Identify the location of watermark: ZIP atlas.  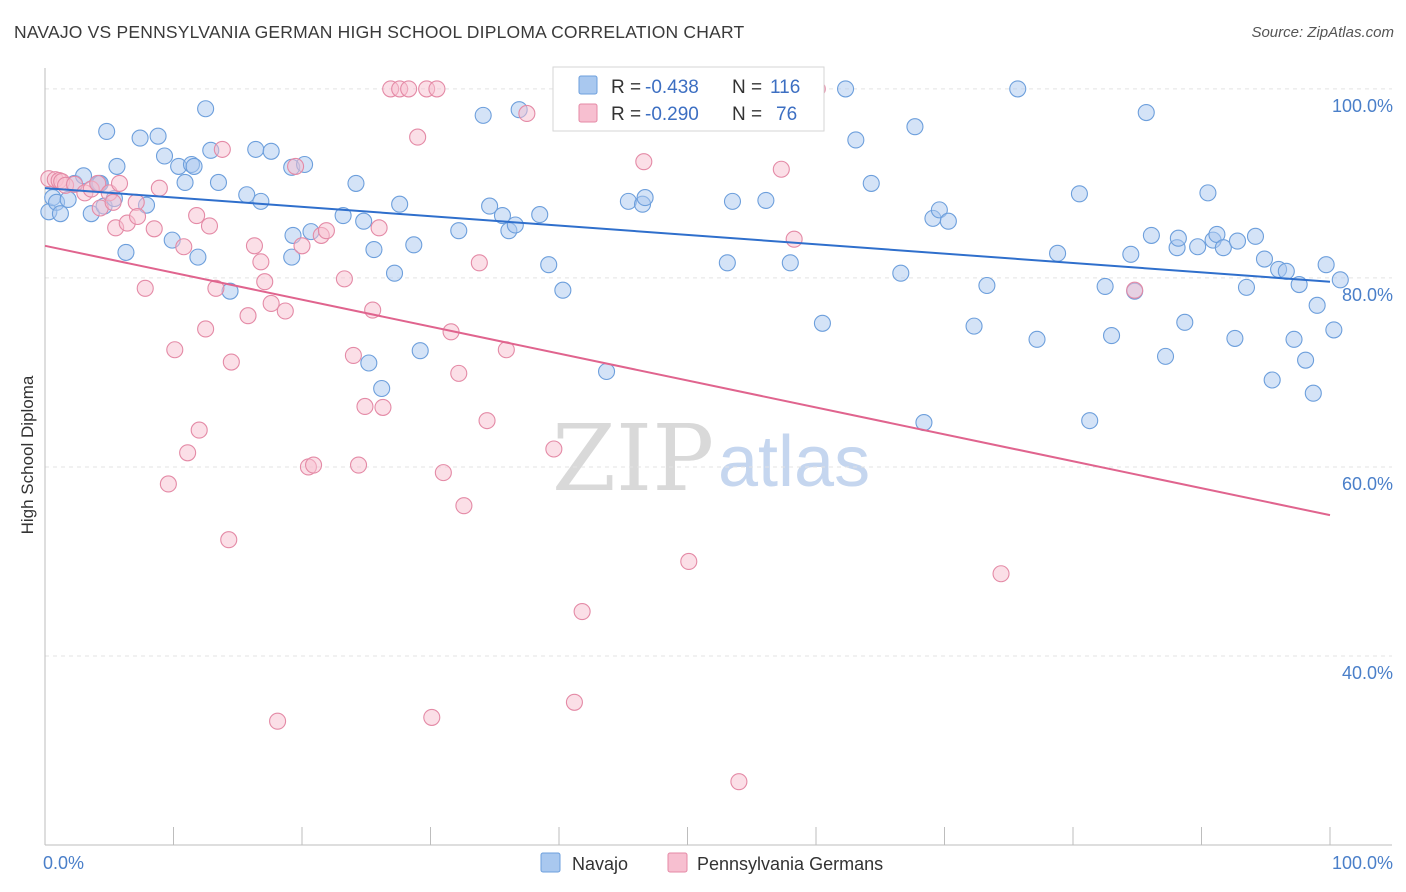
(711, 458).